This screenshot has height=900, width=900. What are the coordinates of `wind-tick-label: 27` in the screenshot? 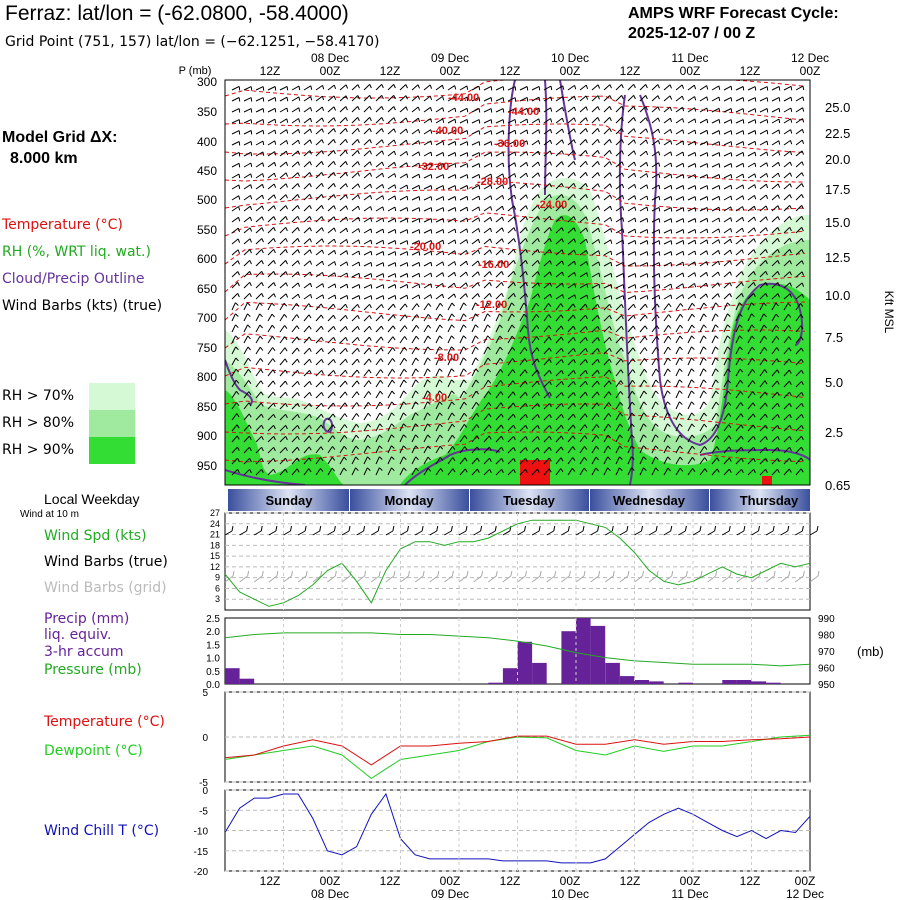 It's located at (215, 513).